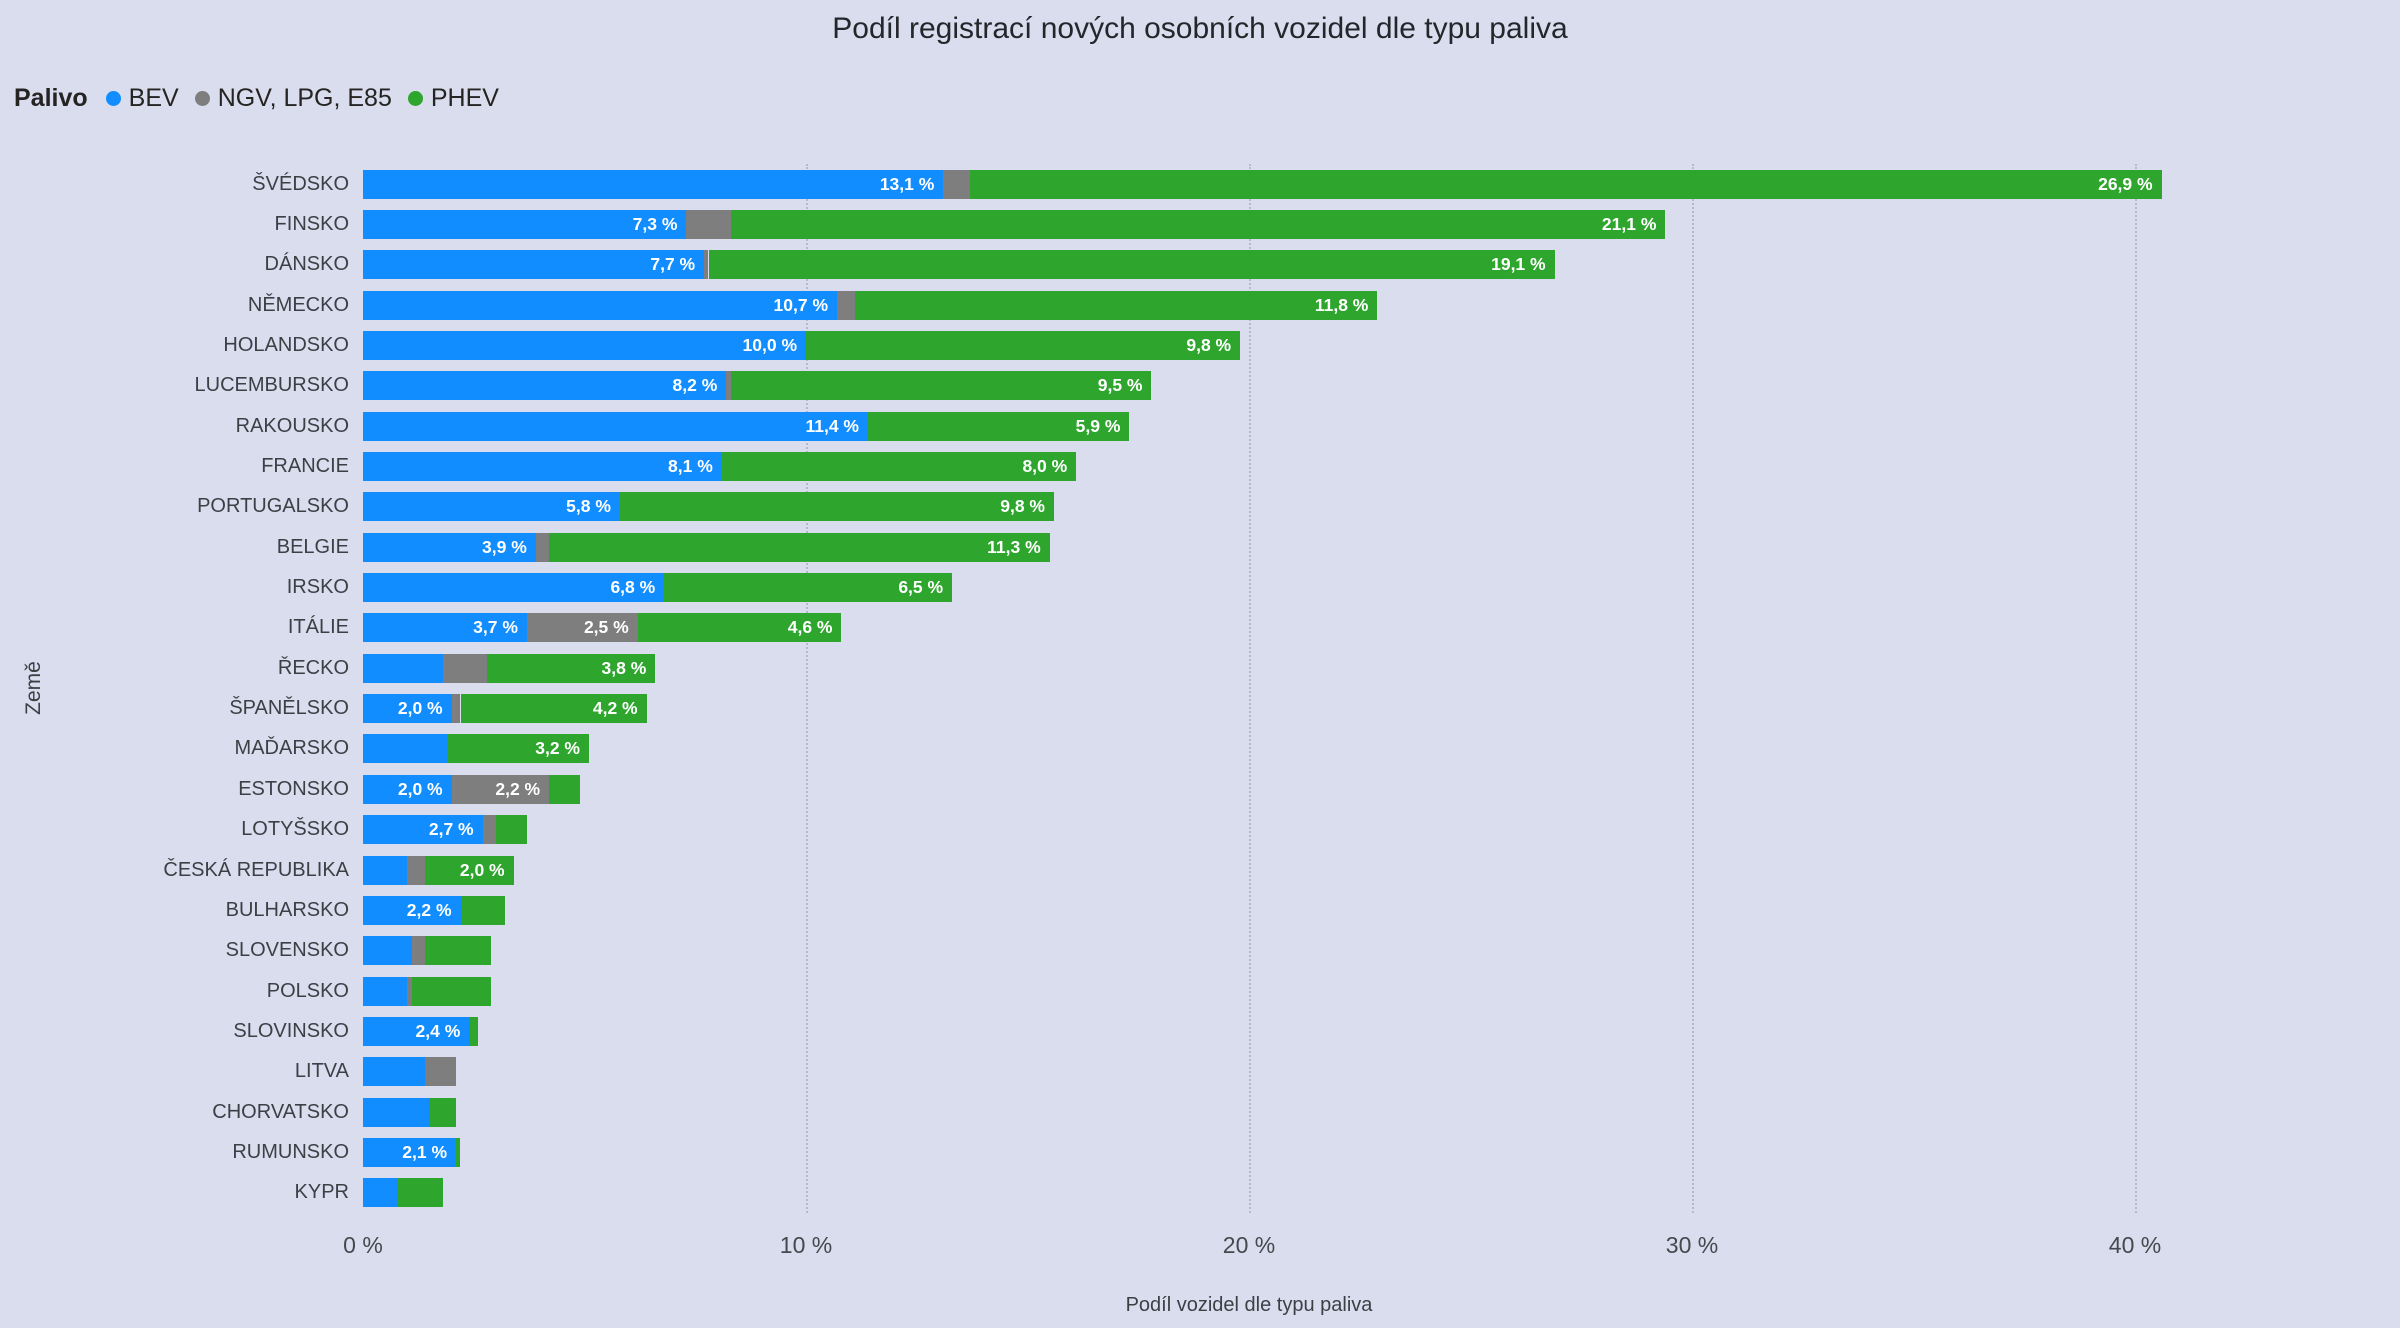  Describe the element at coordinates (409, 1152) in the screenshot. I see `bar-segment-bev: 2,1 %` at that location.